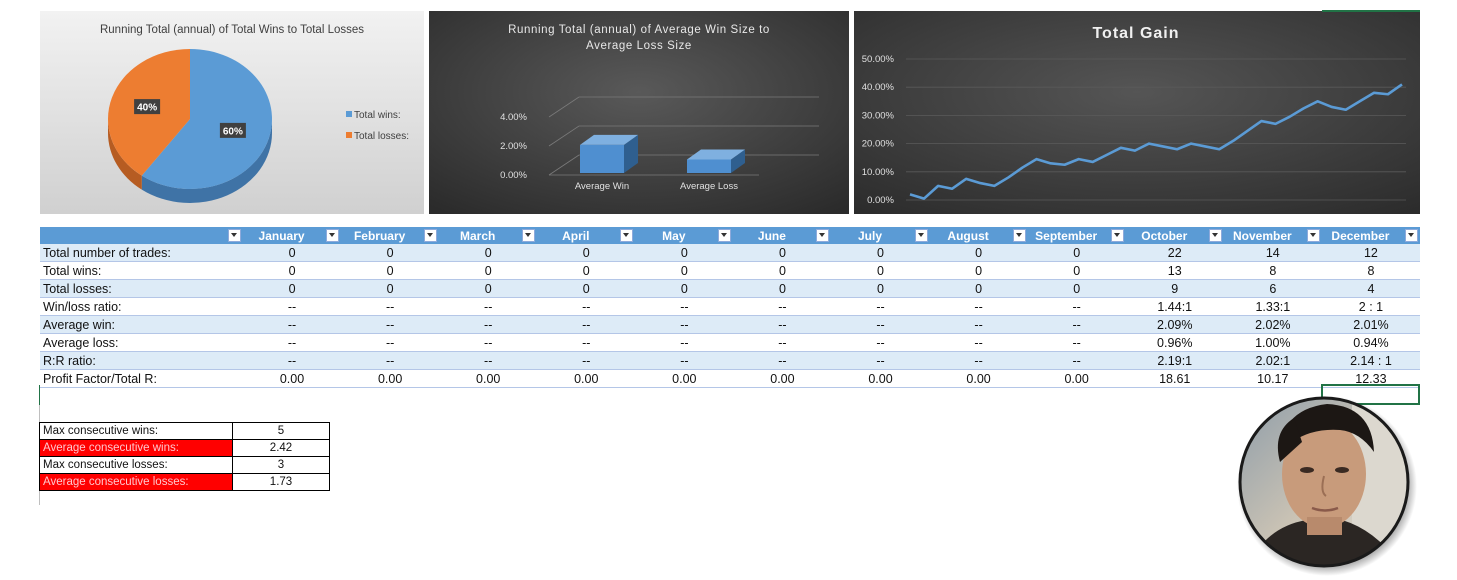 The height and width of the screenshot is (580, 1457). I want to click on table-cell: 2 : 1, so click(1370, 306).